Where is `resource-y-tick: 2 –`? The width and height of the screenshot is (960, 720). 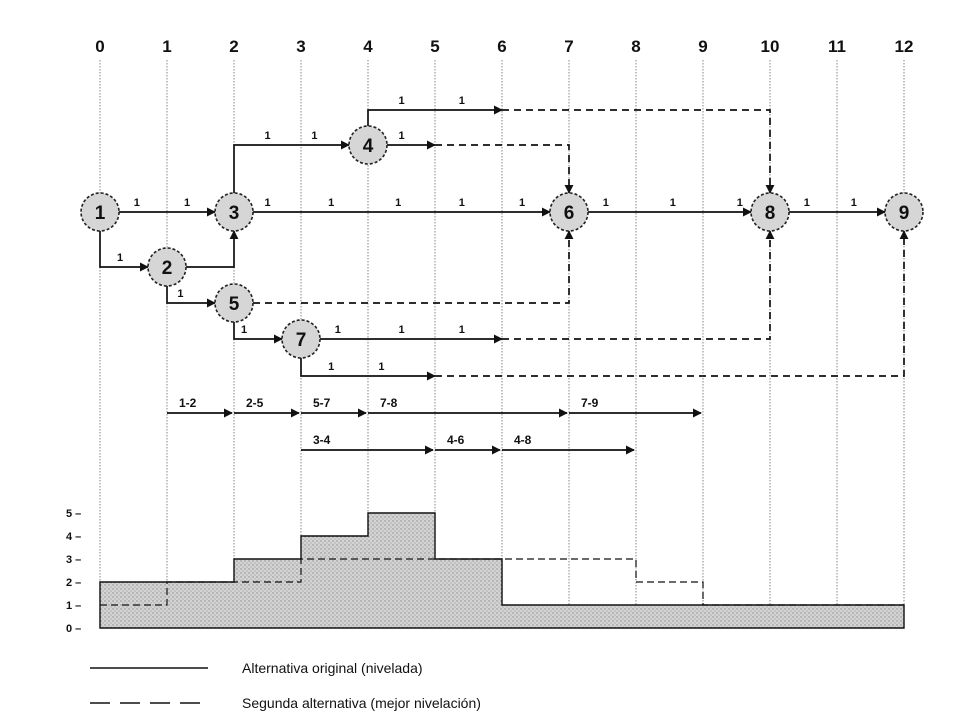
resource-y-tick: 2 – is located at coordinates (73, 583).